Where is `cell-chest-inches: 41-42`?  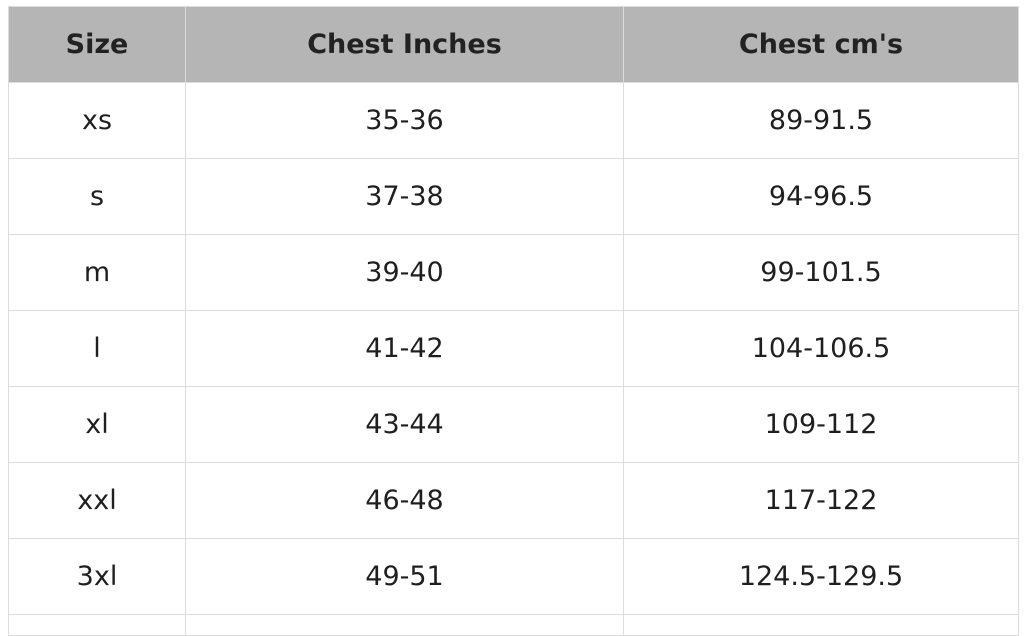
cell-chest-inches: 41-42 is located at coordinates (404, 348).